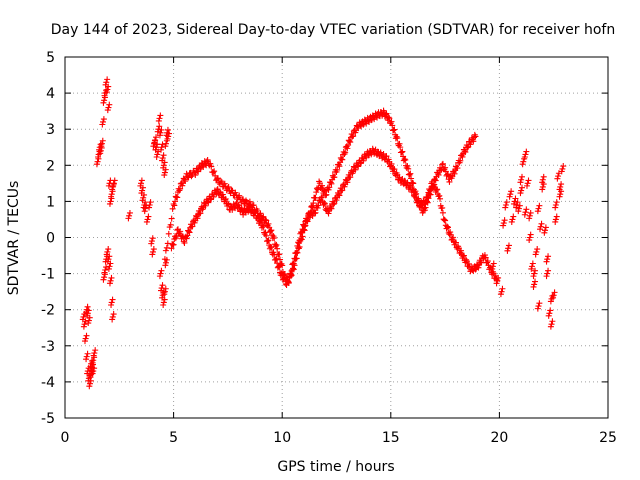 The width and height of the screenshot is (640, 480). Describe the element at coordinates (335, 467) in the screenshot. I see `x-axis-label: GPS time / hours` at that location.